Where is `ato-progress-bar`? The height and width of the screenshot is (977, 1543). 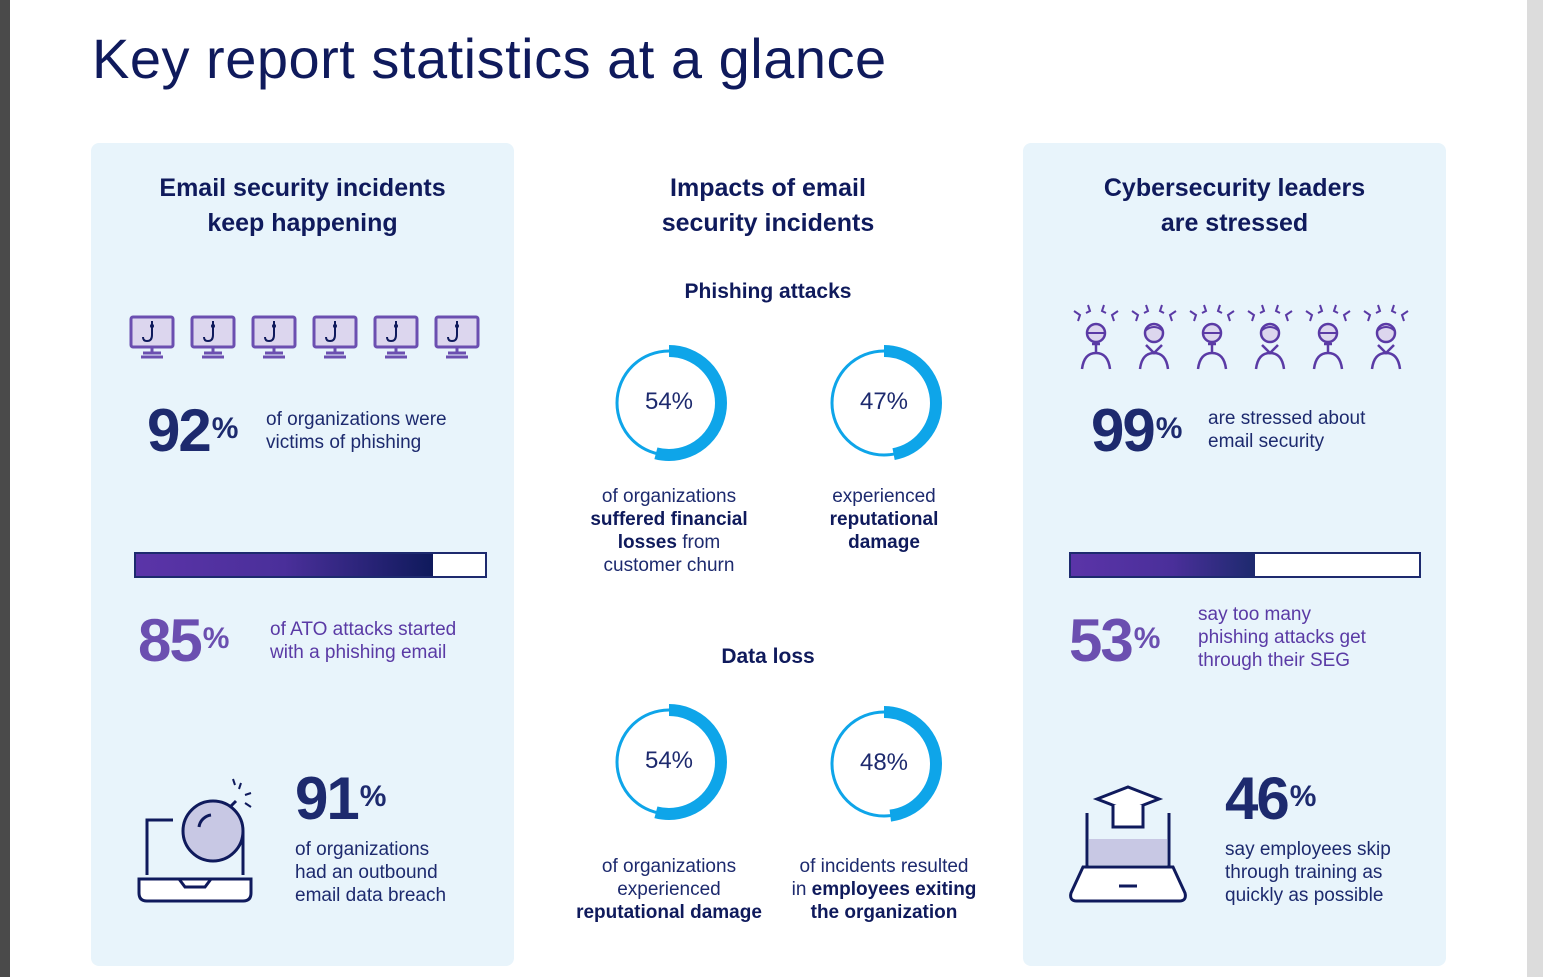
ato-progress-bar is located at coordinates (310, 565).